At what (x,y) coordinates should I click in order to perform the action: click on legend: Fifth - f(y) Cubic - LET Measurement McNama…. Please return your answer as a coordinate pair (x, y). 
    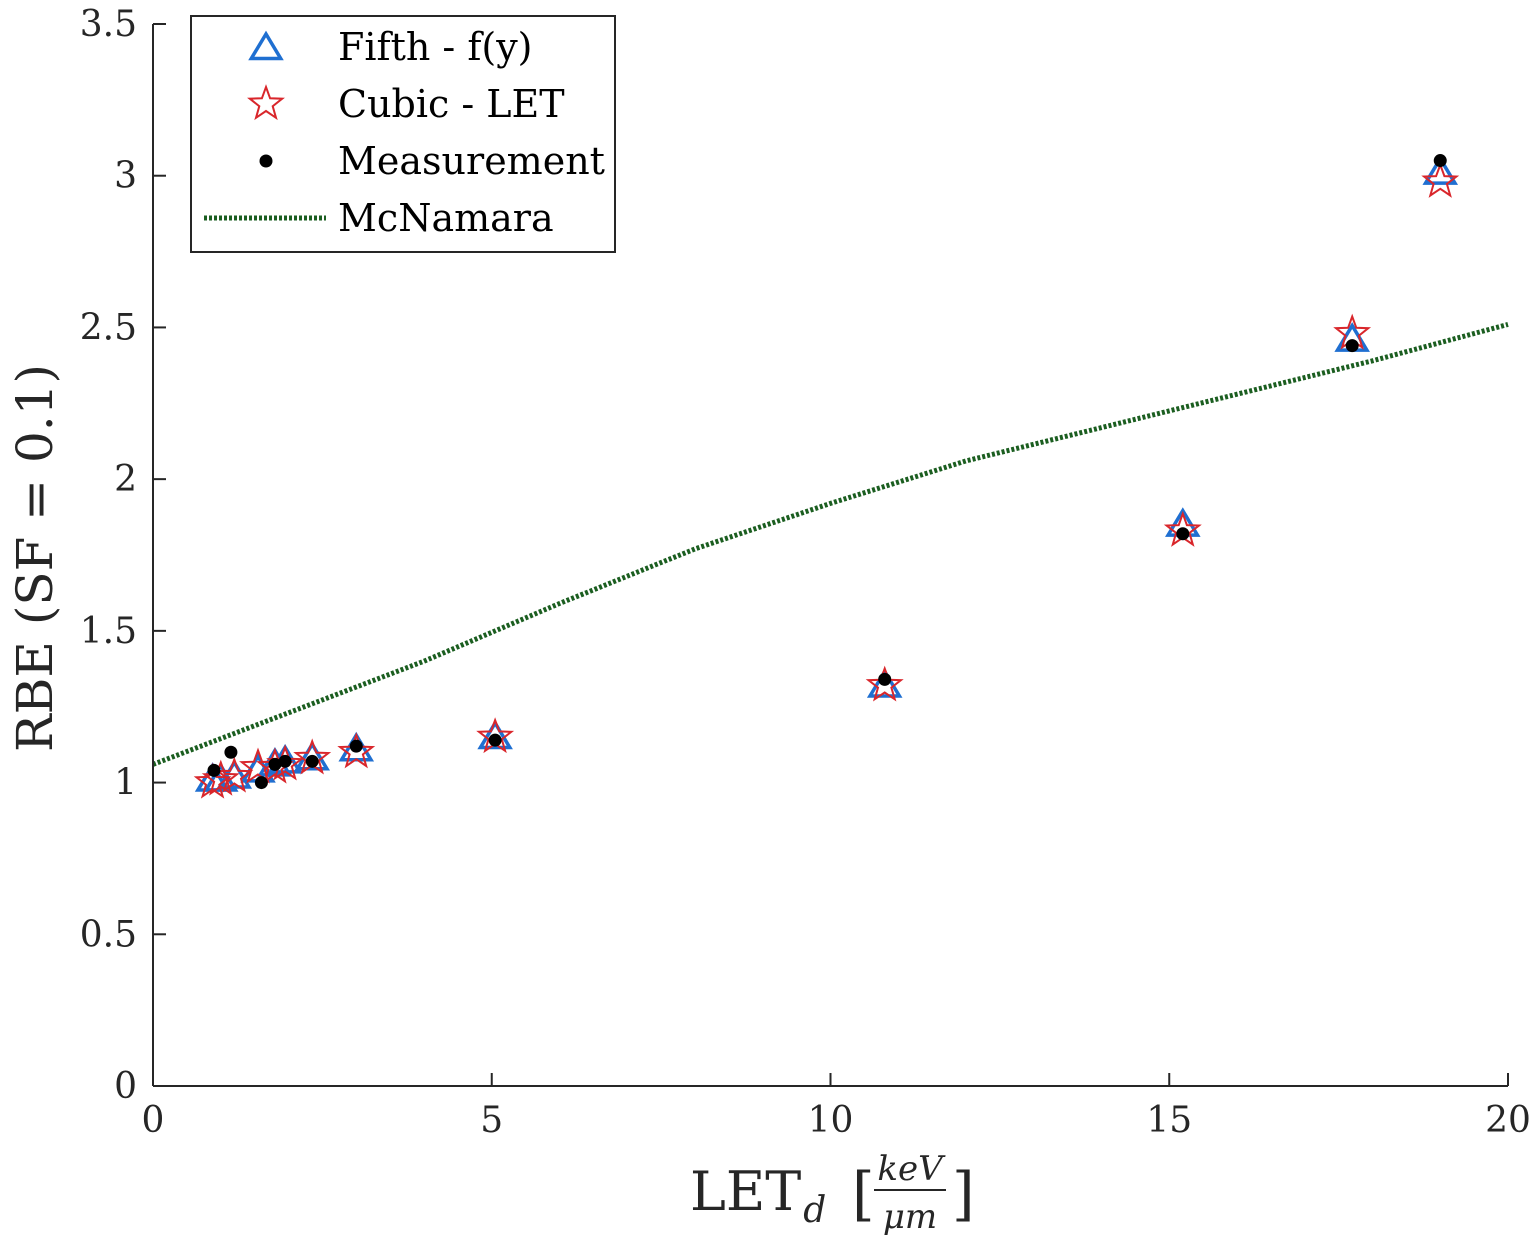
    Looking at the image, I should click on (403, 134).